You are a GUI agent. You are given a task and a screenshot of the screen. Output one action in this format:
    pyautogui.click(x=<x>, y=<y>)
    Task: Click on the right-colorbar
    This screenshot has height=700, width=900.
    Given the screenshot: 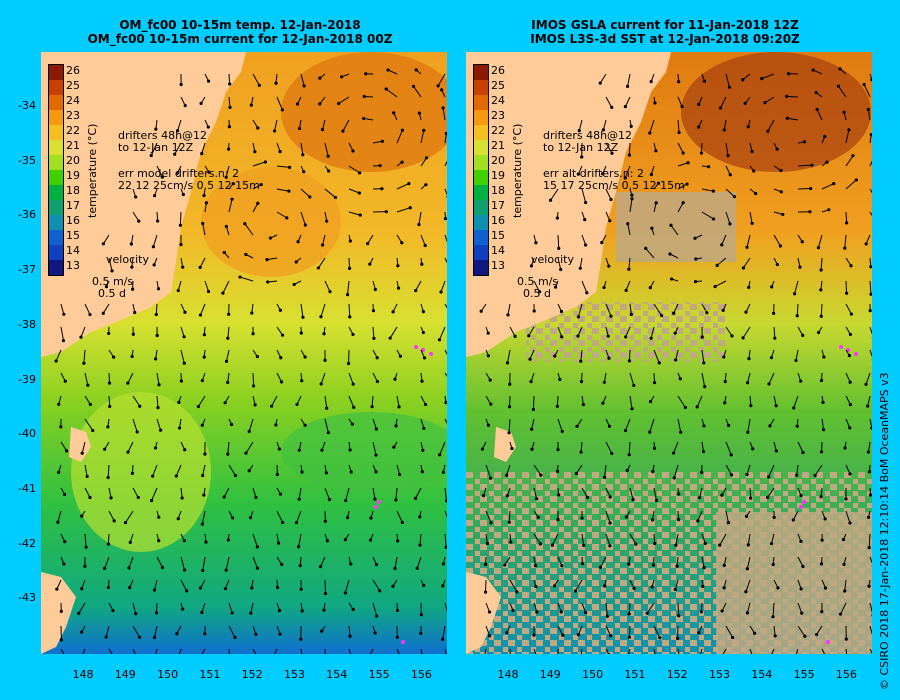 What is the action you would take?
    pyautogui.click(x=481, y=170)
    